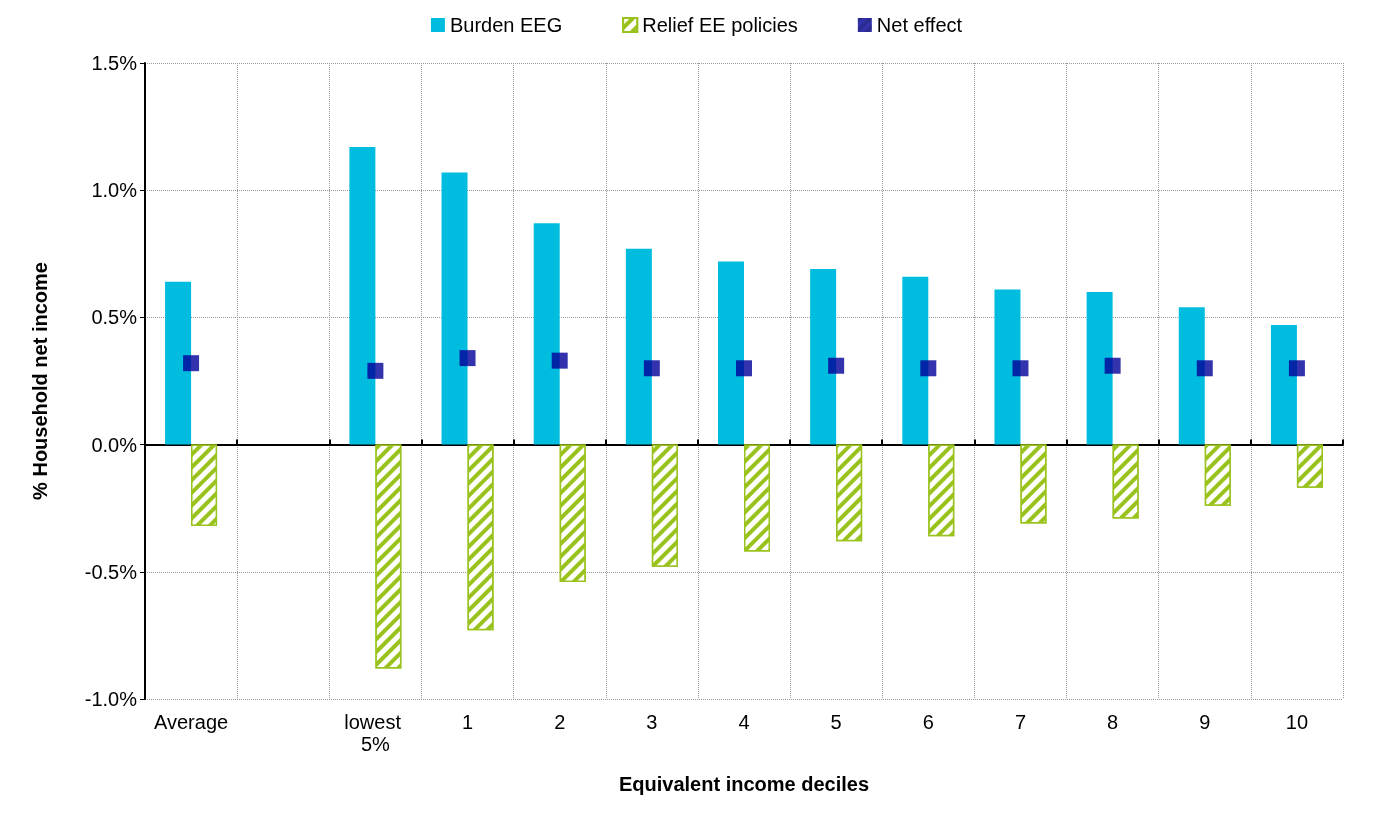  What do you see at coordinates (111, 699) in the screenshot?
I see `y-tick-label: -1.0%` at bounding box center [111, 699].